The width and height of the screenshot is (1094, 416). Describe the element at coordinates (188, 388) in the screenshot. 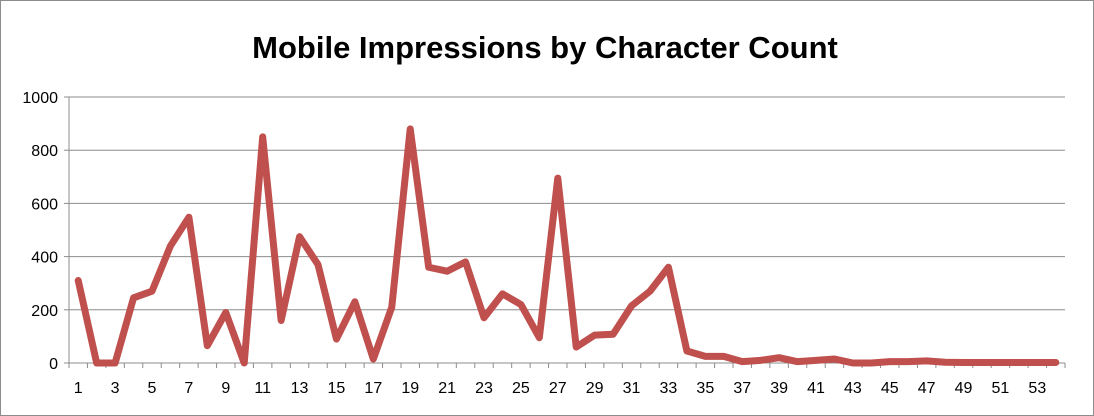

I see `x-tick-label: 7` at that location.